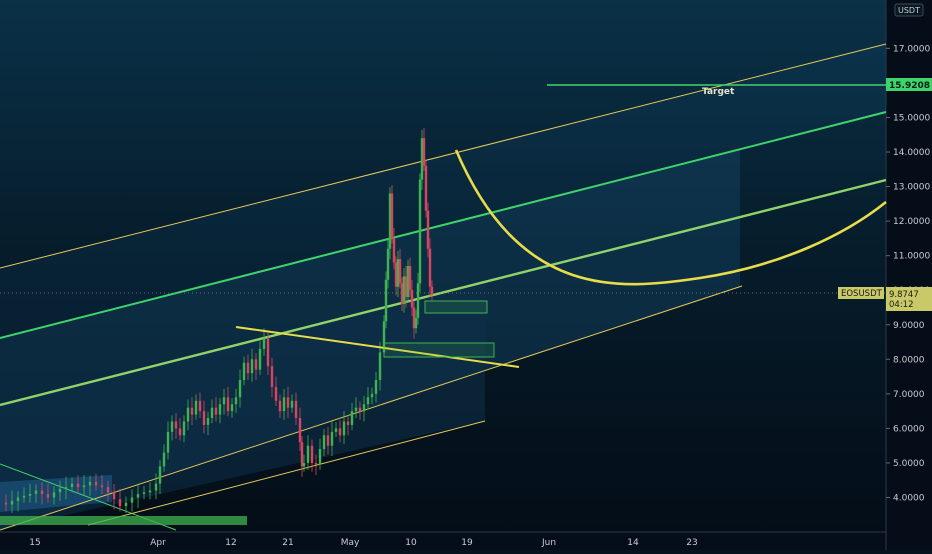 The image size is (932, 554). I want to click on symbol-tag, so click(861, 293).